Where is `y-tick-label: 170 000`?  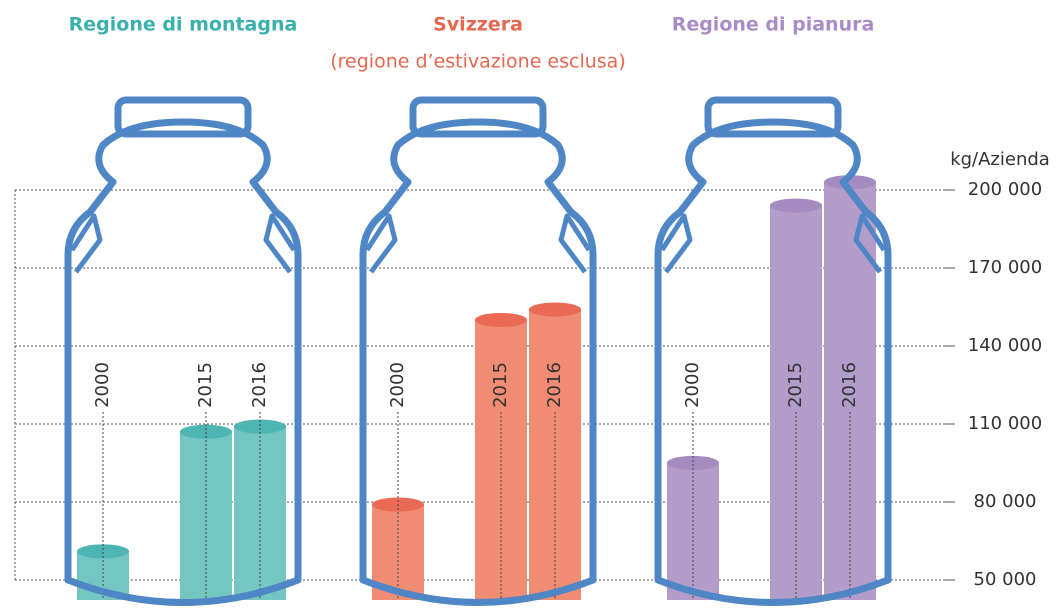 y-tick-label: 170 000 is located at coordinates (1005, 267).